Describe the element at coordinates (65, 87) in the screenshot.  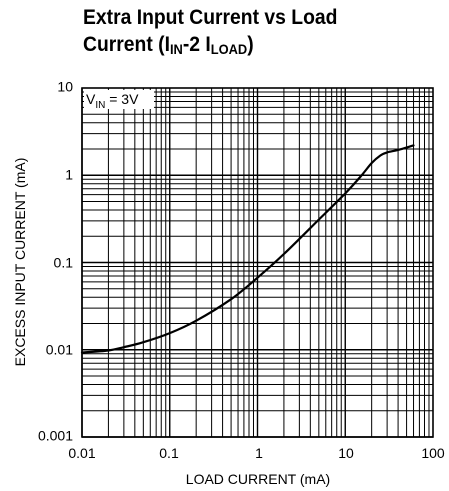
I see `y-tick-label: 10` at that location.